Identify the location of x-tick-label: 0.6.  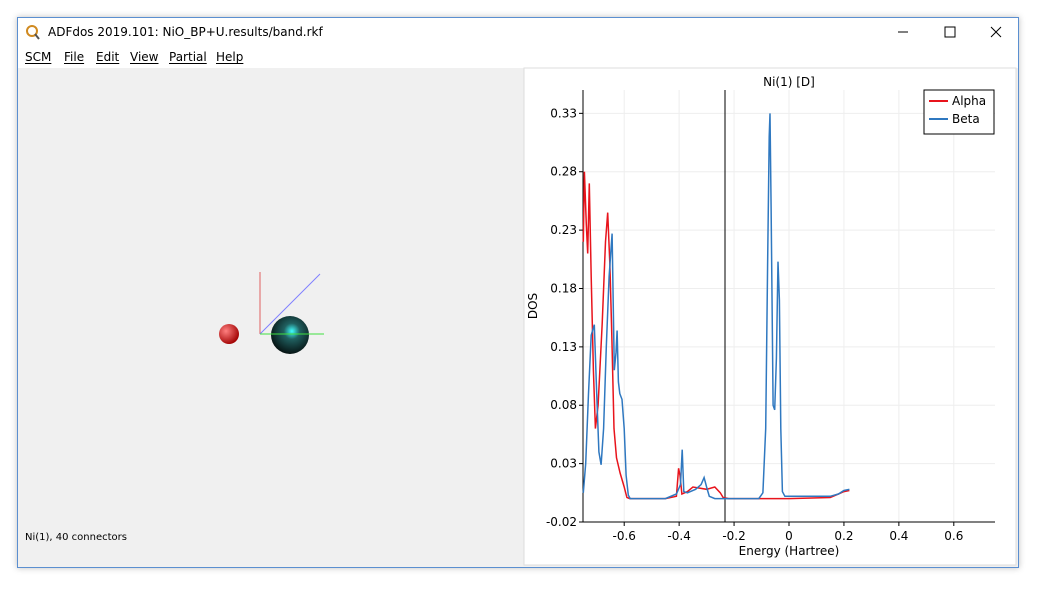
(953, 536).